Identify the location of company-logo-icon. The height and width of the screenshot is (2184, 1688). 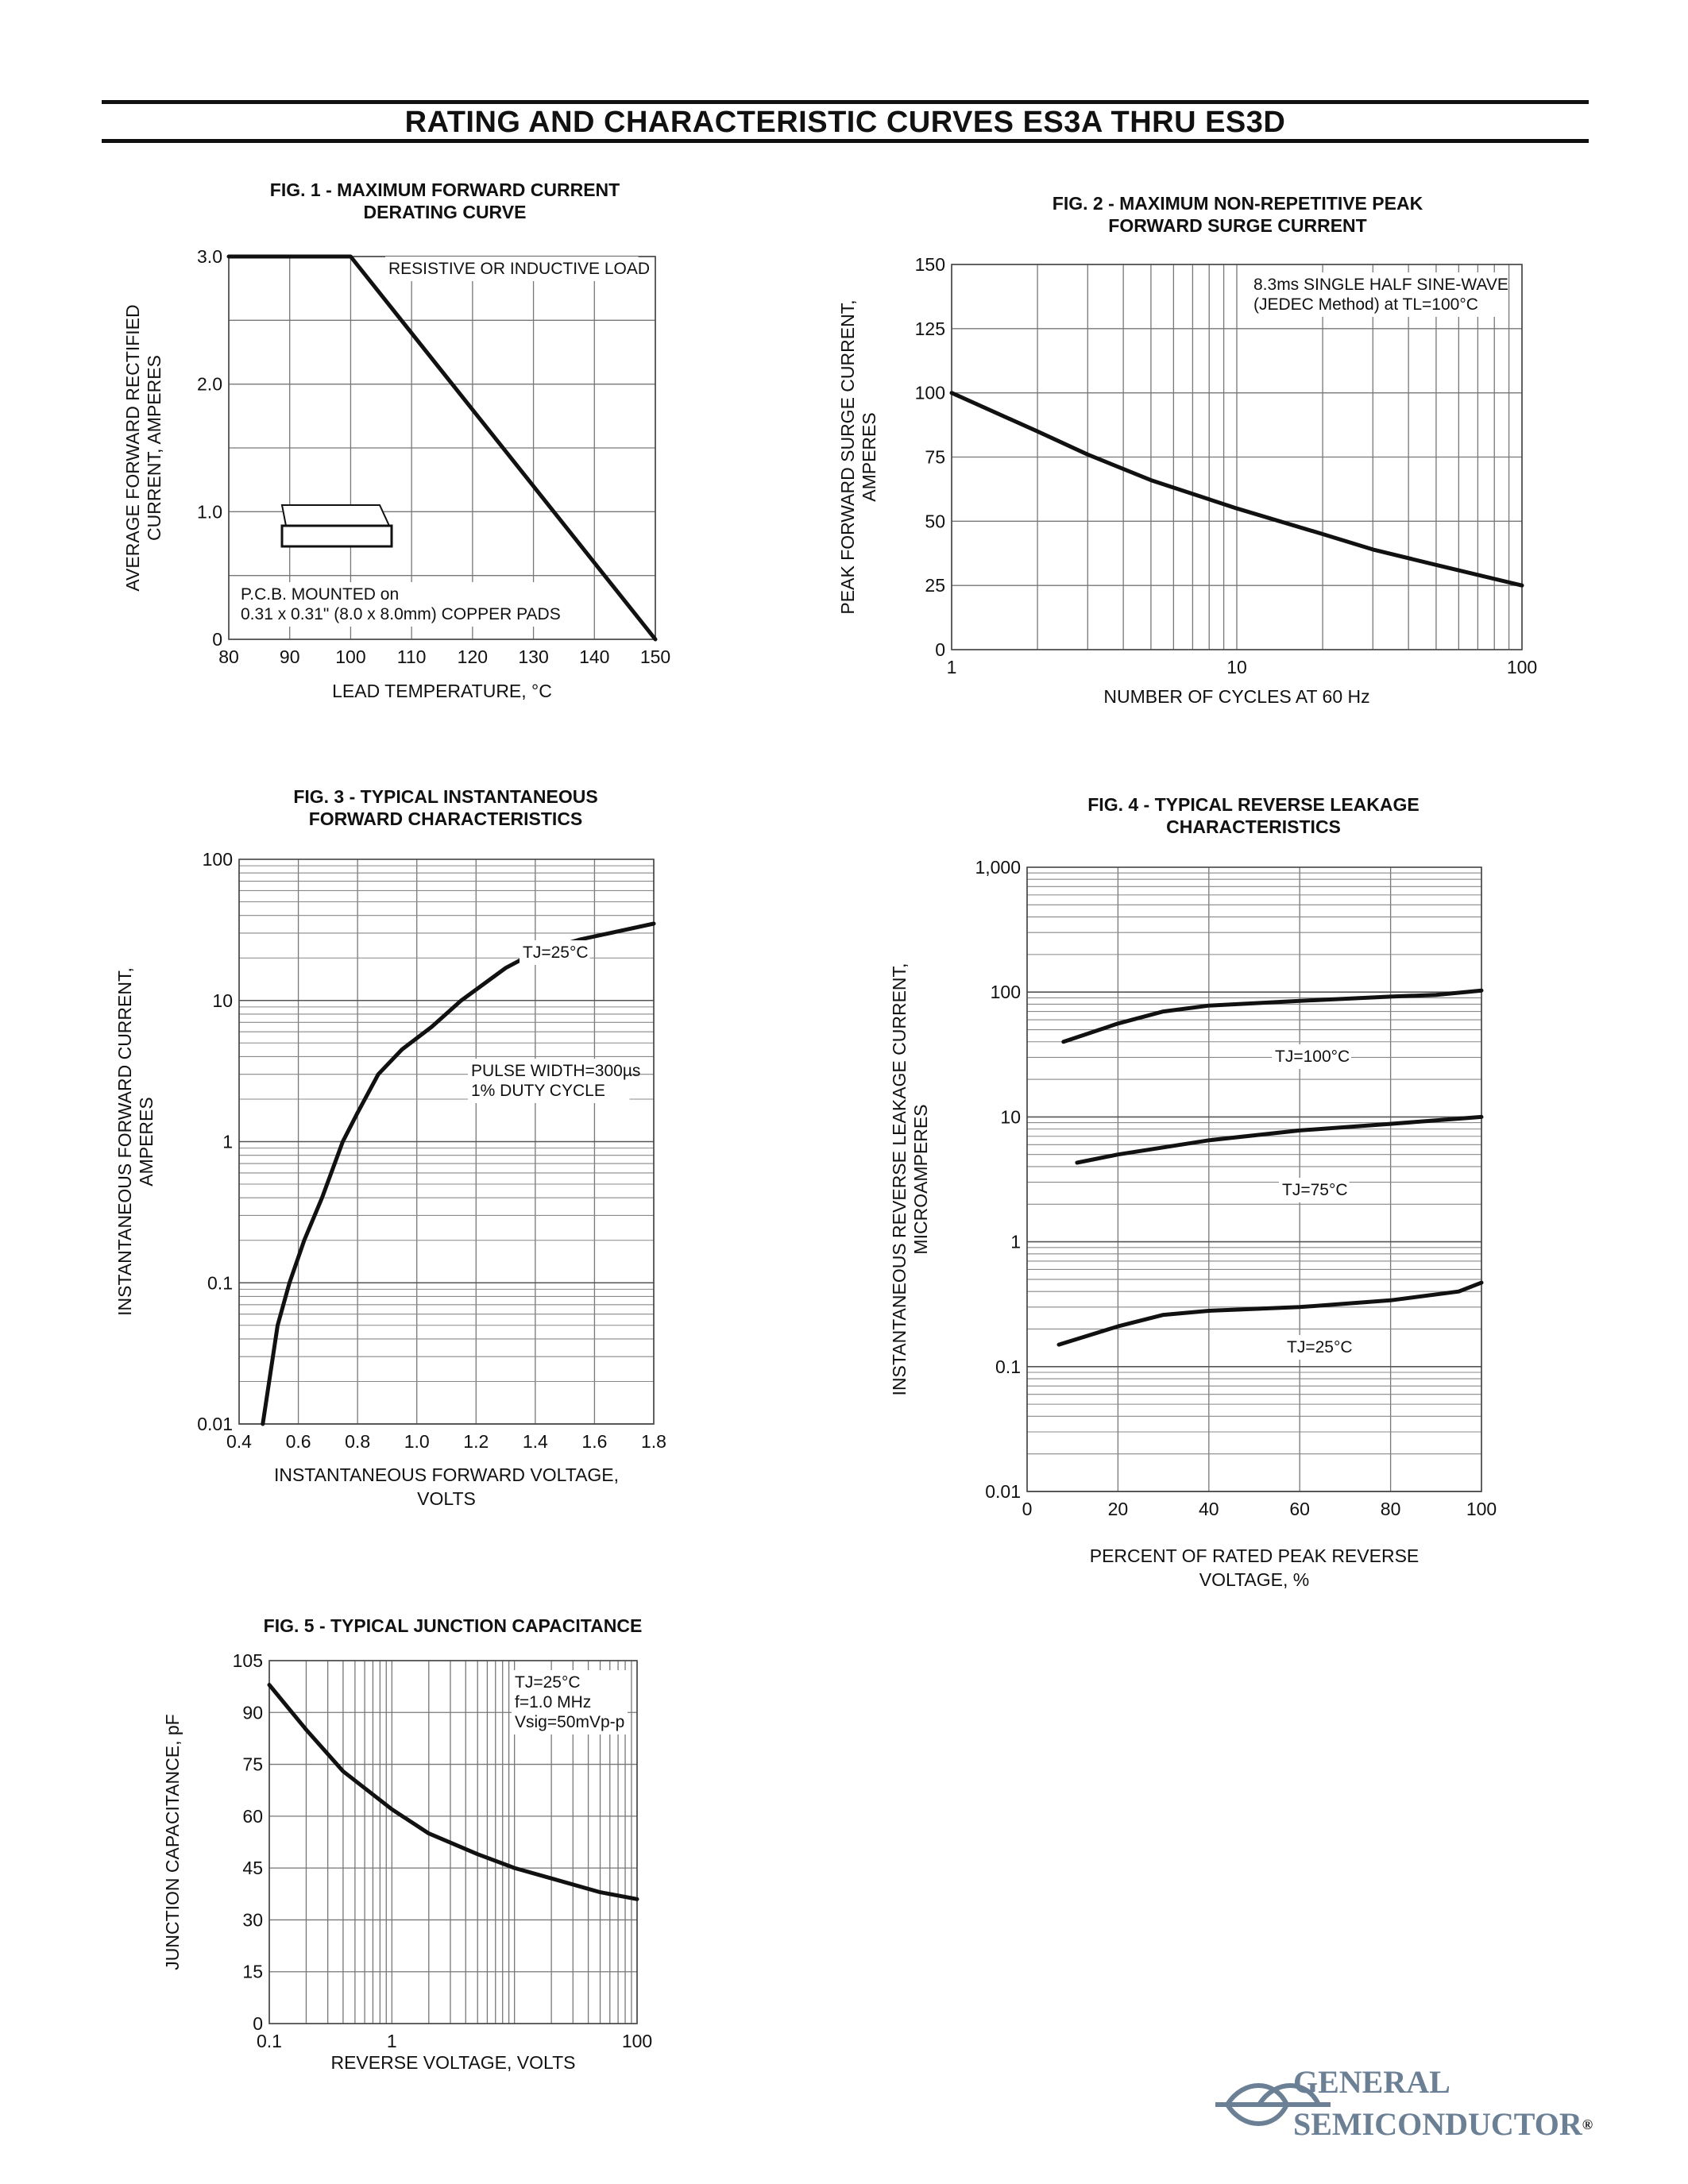
(1273, 2104).